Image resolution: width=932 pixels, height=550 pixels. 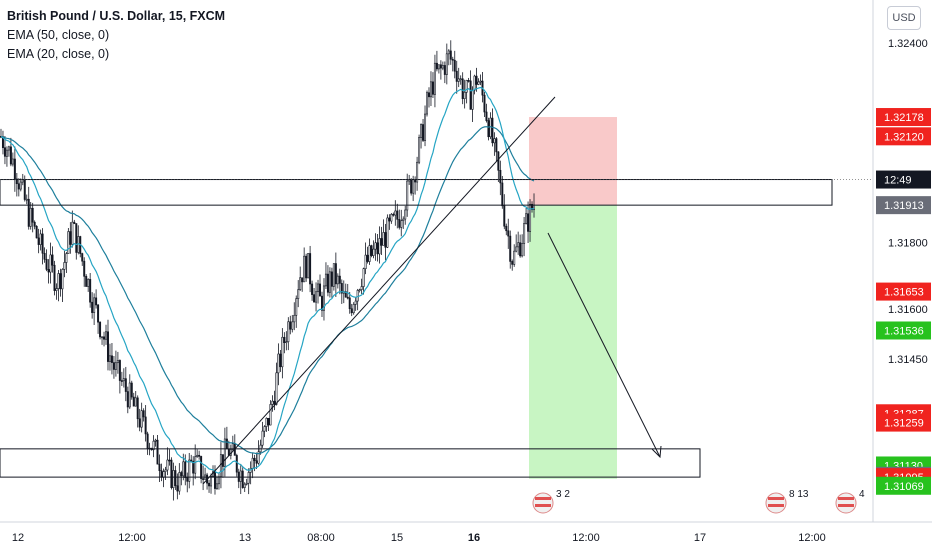 What do you see at coordinates (904, 18) in the screenshot?
I see `currency-button: USD` at bounding box center [904, 18].